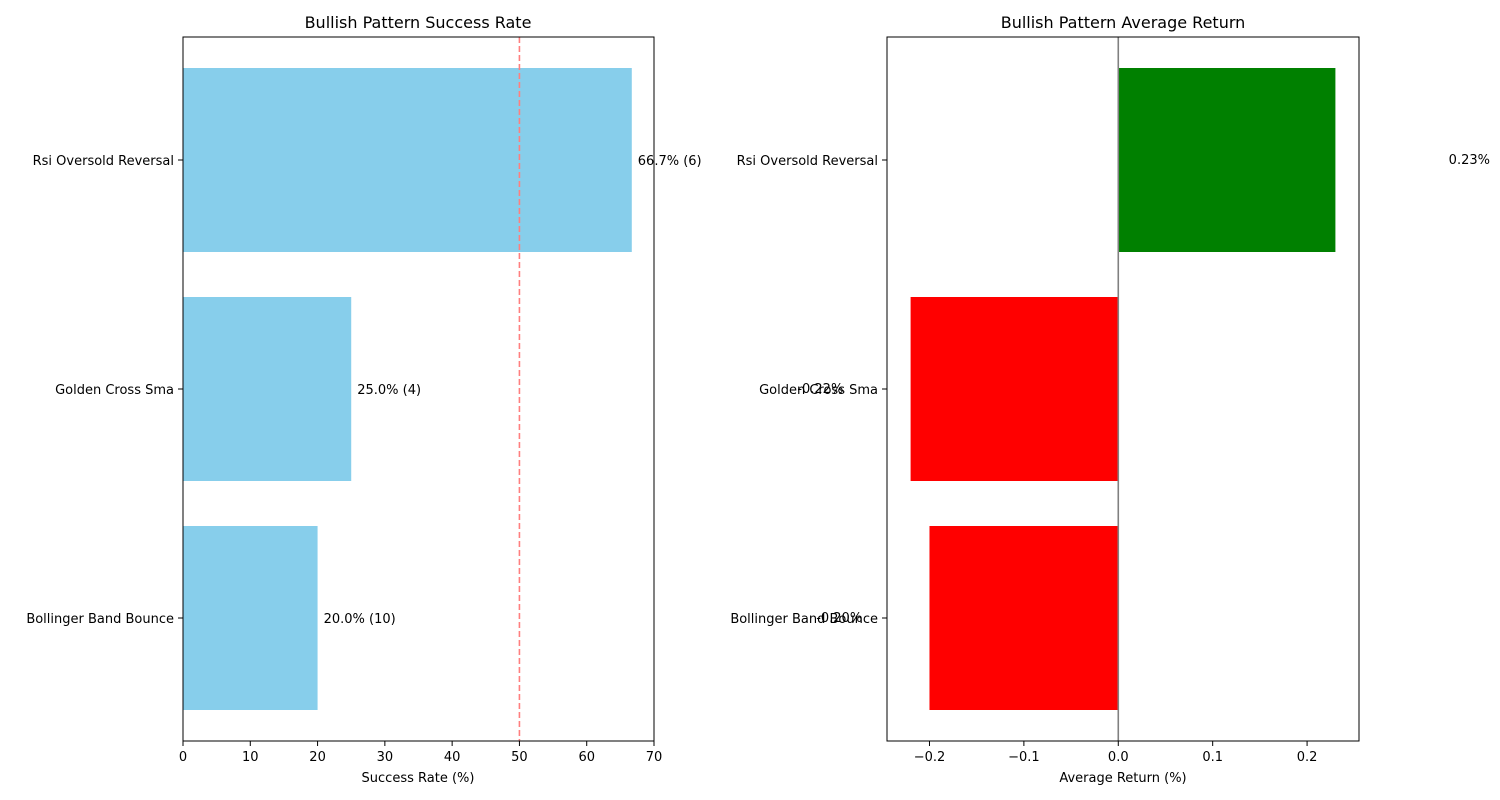 This screenshot has width=1500, height=800. Describe the element at coordinates (418, 22) in the screenshot. I see `chart-title: Bullish Pattern Success Rate` at that location.